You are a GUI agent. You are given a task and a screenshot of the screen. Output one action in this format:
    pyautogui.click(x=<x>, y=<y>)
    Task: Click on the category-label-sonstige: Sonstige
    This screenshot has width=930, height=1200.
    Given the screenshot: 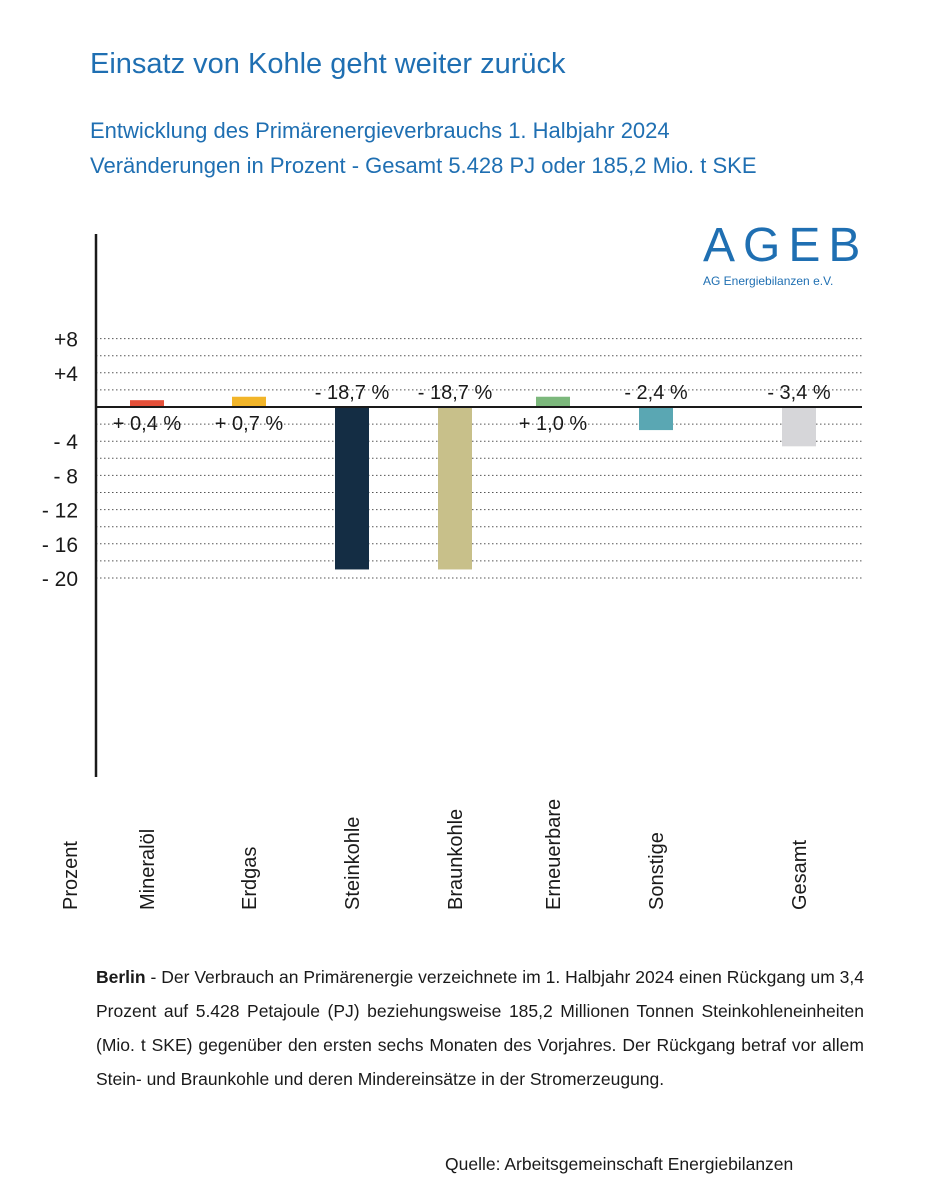 What is the action you would take?
    pyautogui.click(x=657, y=871)
    